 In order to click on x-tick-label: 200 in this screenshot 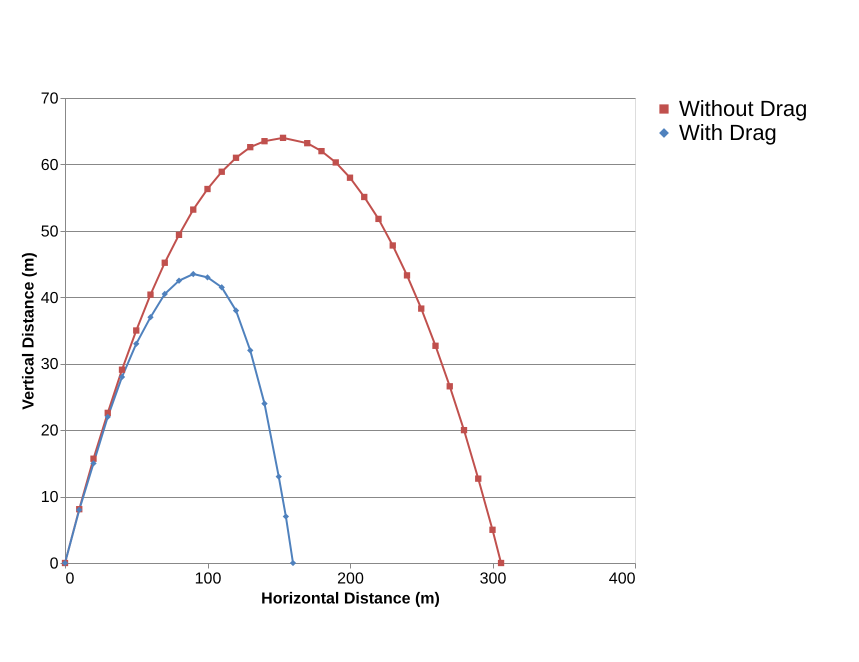, I will do `click(350, 579)`.